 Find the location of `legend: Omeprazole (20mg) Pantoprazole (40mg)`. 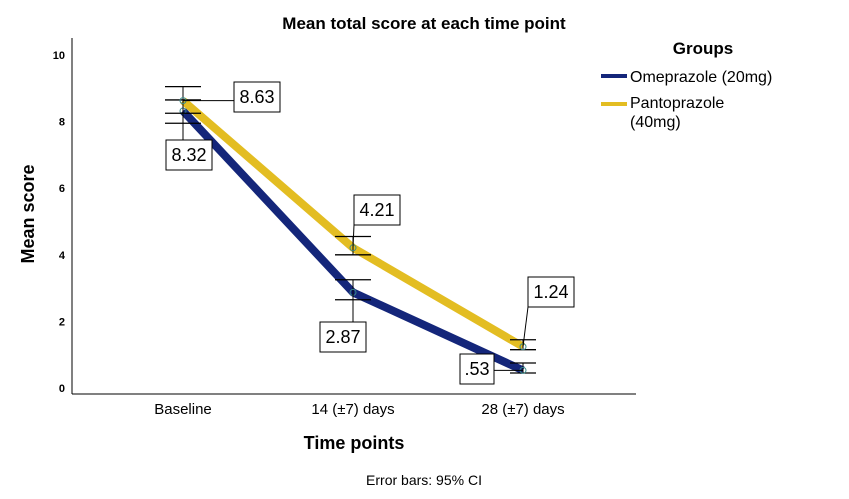

legend: Omeprazole (20mg) Pantoprazole (40mg) is located at coordinates (686, 100).